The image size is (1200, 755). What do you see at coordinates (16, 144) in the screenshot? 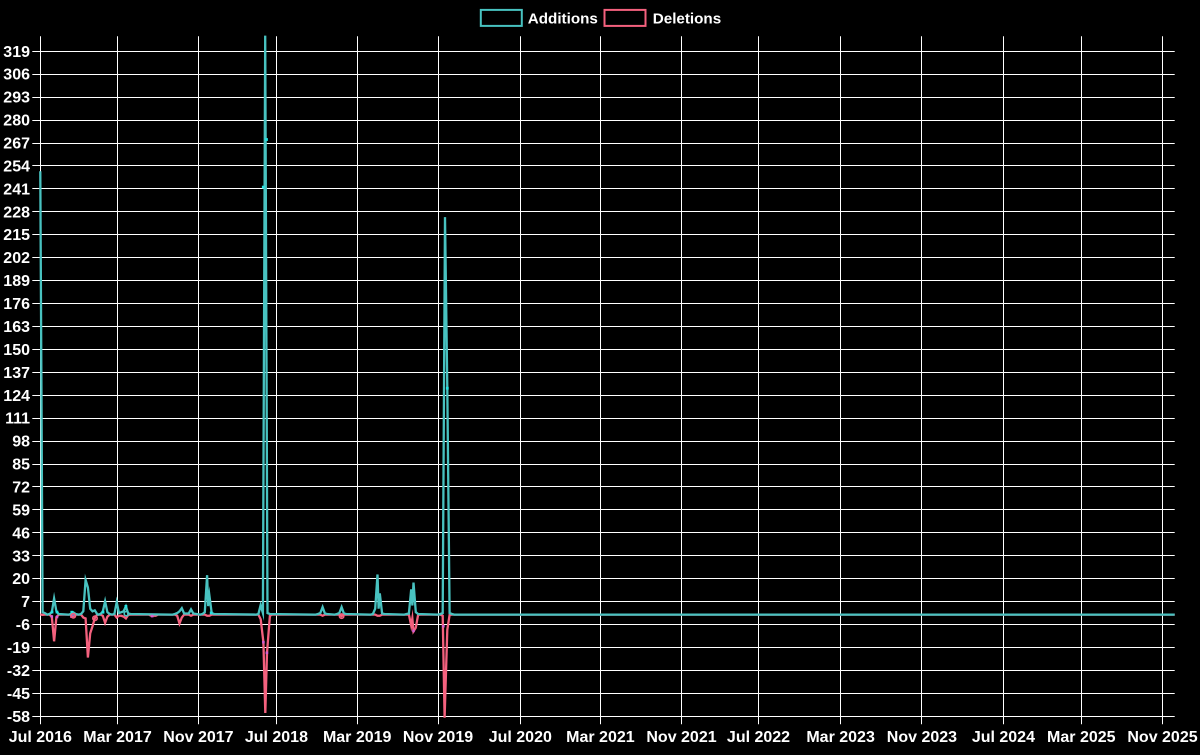
I see `svg-text: 267` at bounding box center [16, 144].